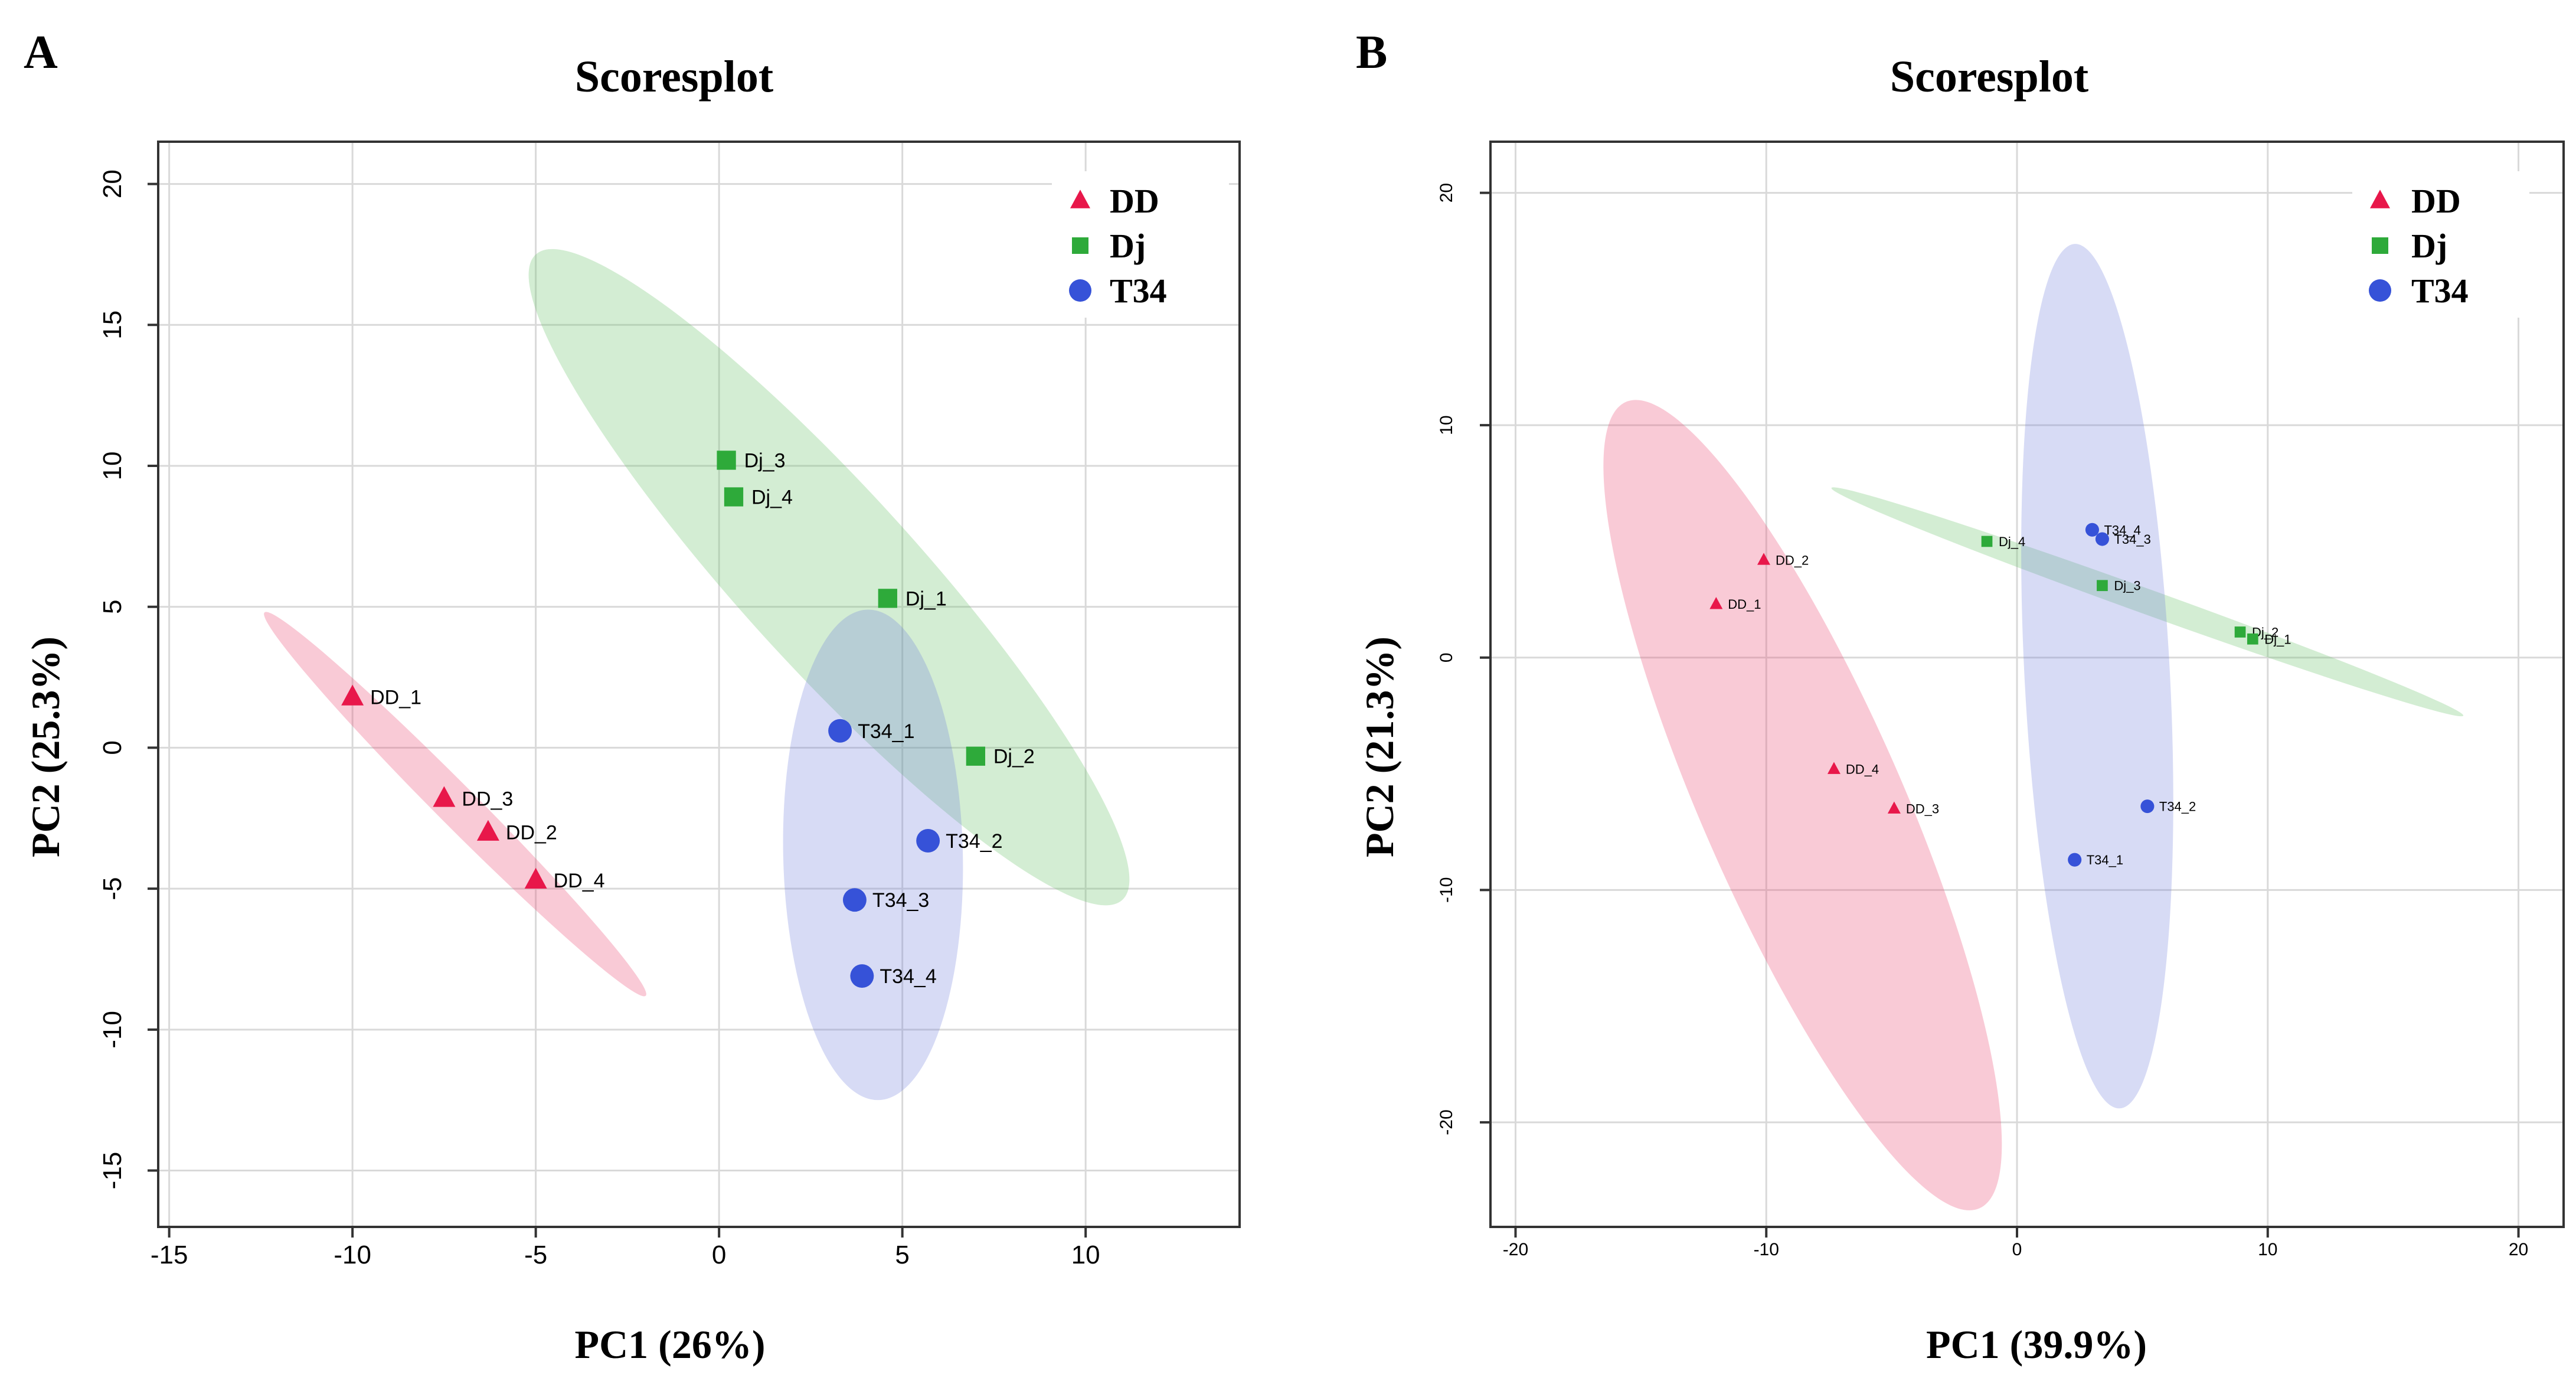  Describe the element at coordinates (873, 855) in the screenshot. I see `panel-a-ellipse-t34` at that location.